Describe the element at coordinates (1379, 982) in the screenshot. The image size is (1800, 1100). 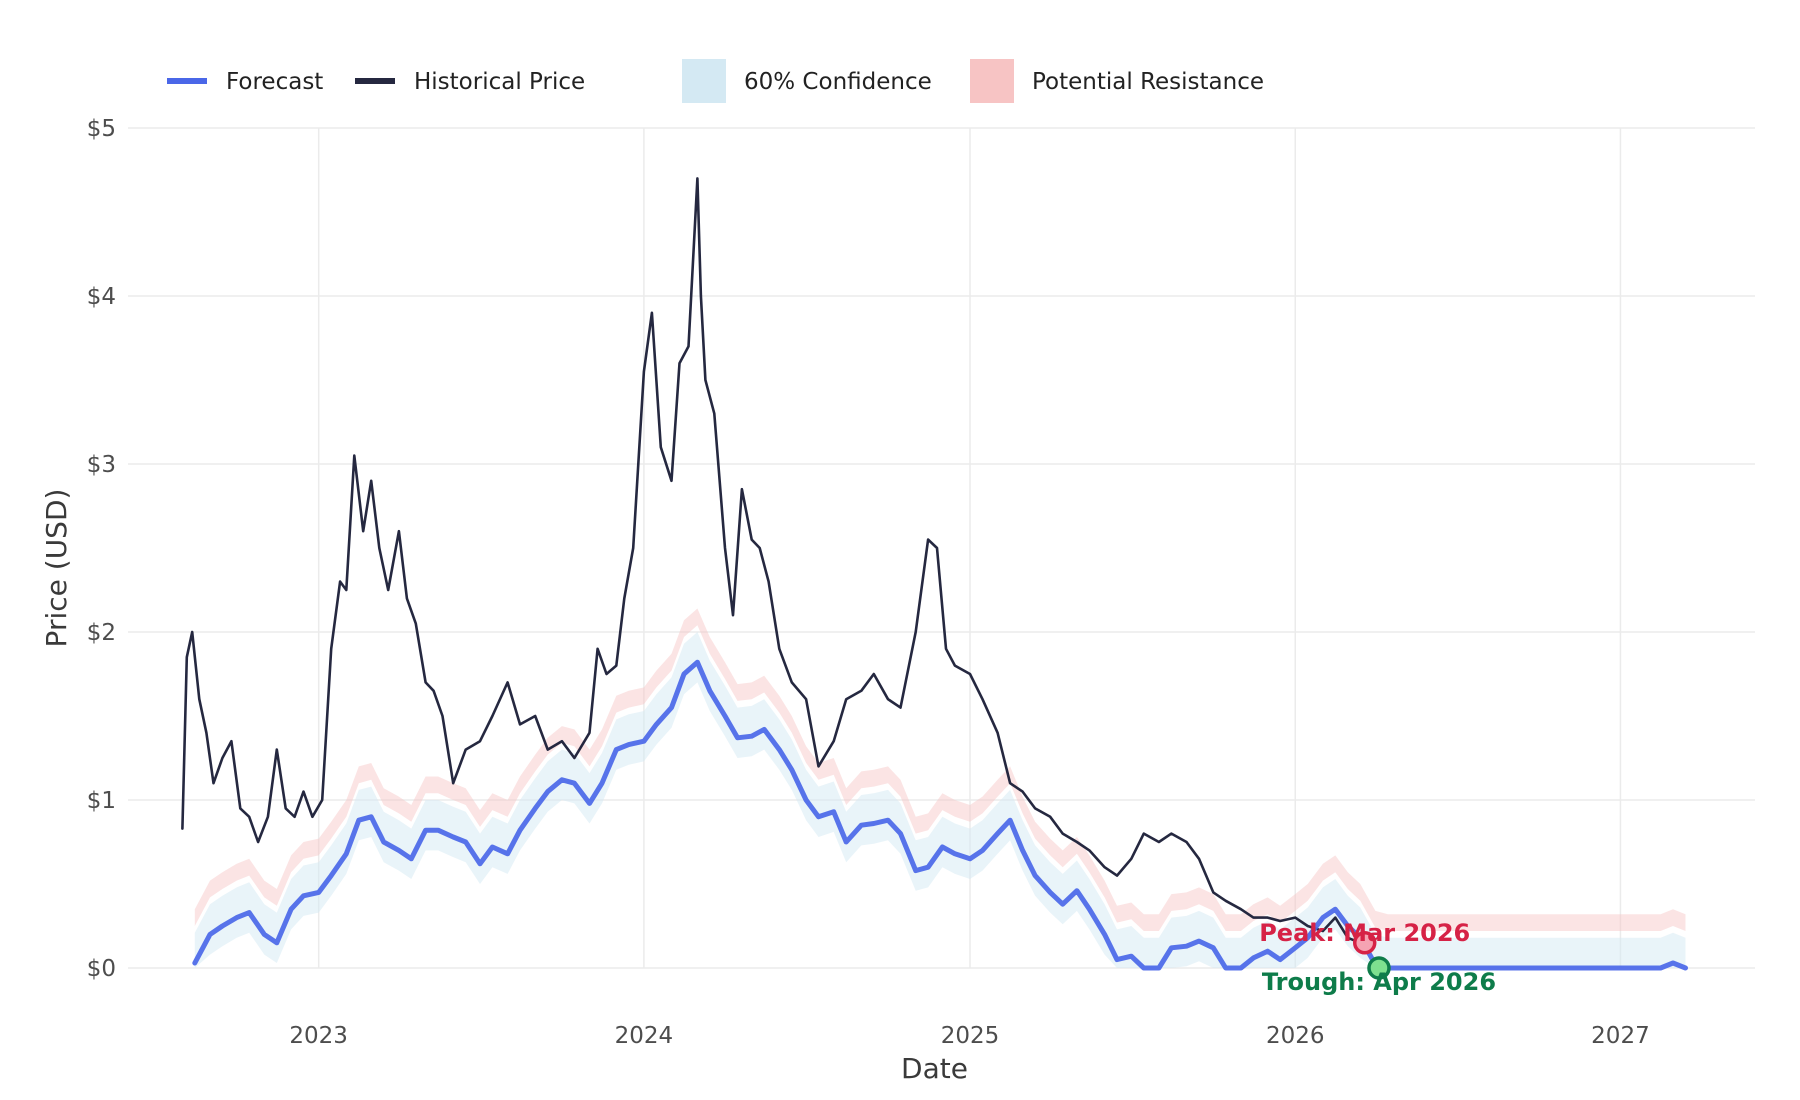
I see `trough-annotation: Trough: Apr 2026` at that location.